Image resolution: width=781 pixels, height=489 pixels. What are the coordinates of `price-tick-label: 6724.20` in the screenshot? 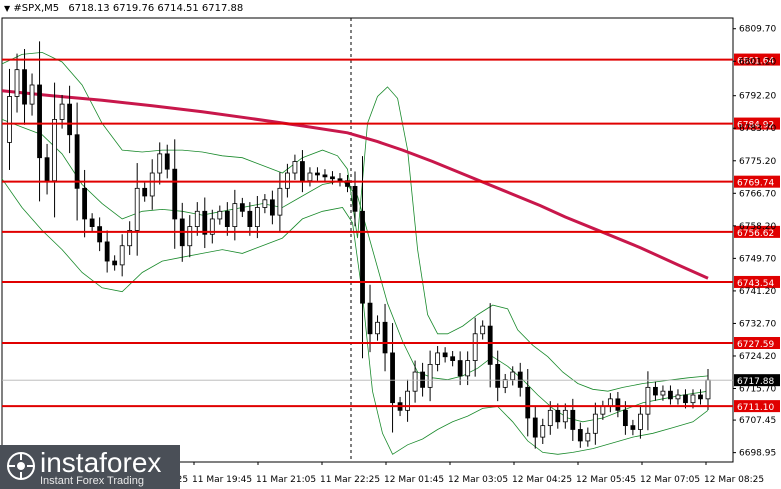 It's located at (757, 357).